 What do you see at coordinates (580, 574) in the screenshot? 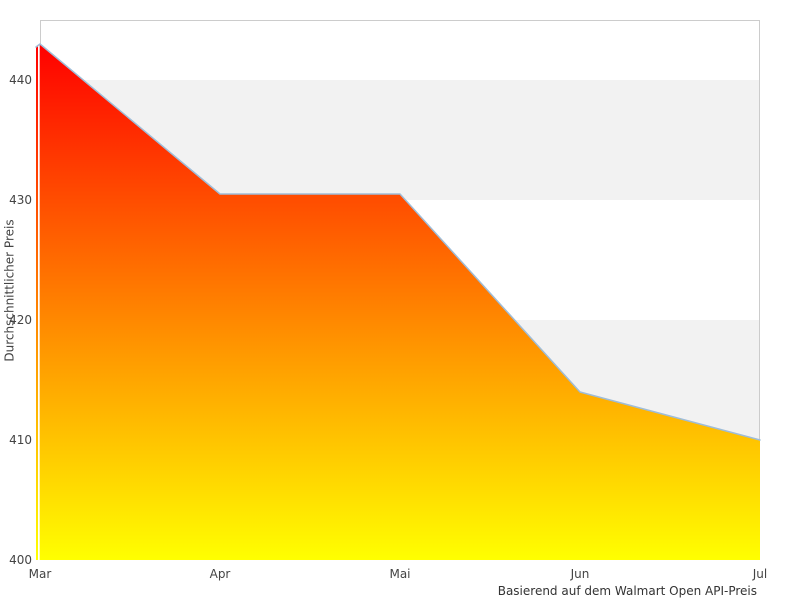
I see `x-tick-label: Jun` at bounding box center [580, 574].